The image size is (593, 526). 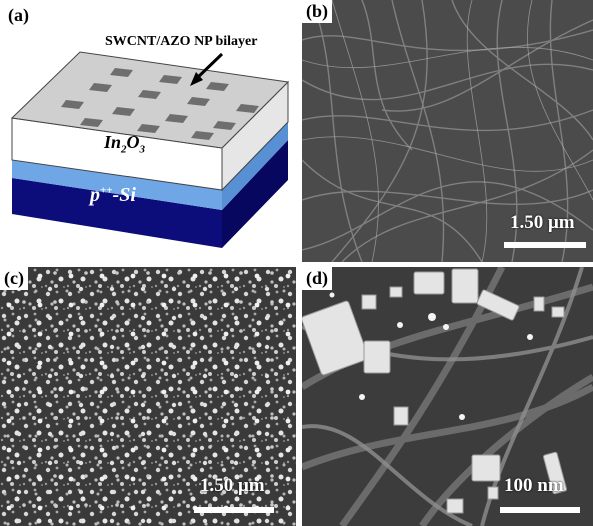 What do you see at coordinates (196, 79) in the screenshot?
I see `arrow-head` at bounding box center [196, 79].